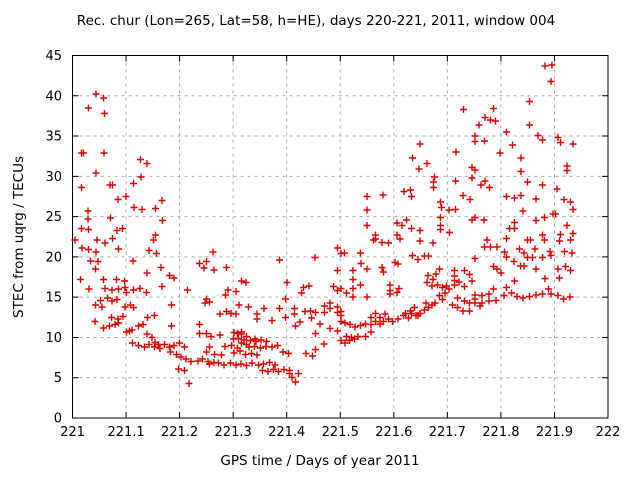 Image resolution: width=640 pixels, height=480 pixels. Describe the element at coordinates (447, 432) in the screenshot. I see `x-tick-label: 221.7` at that location.